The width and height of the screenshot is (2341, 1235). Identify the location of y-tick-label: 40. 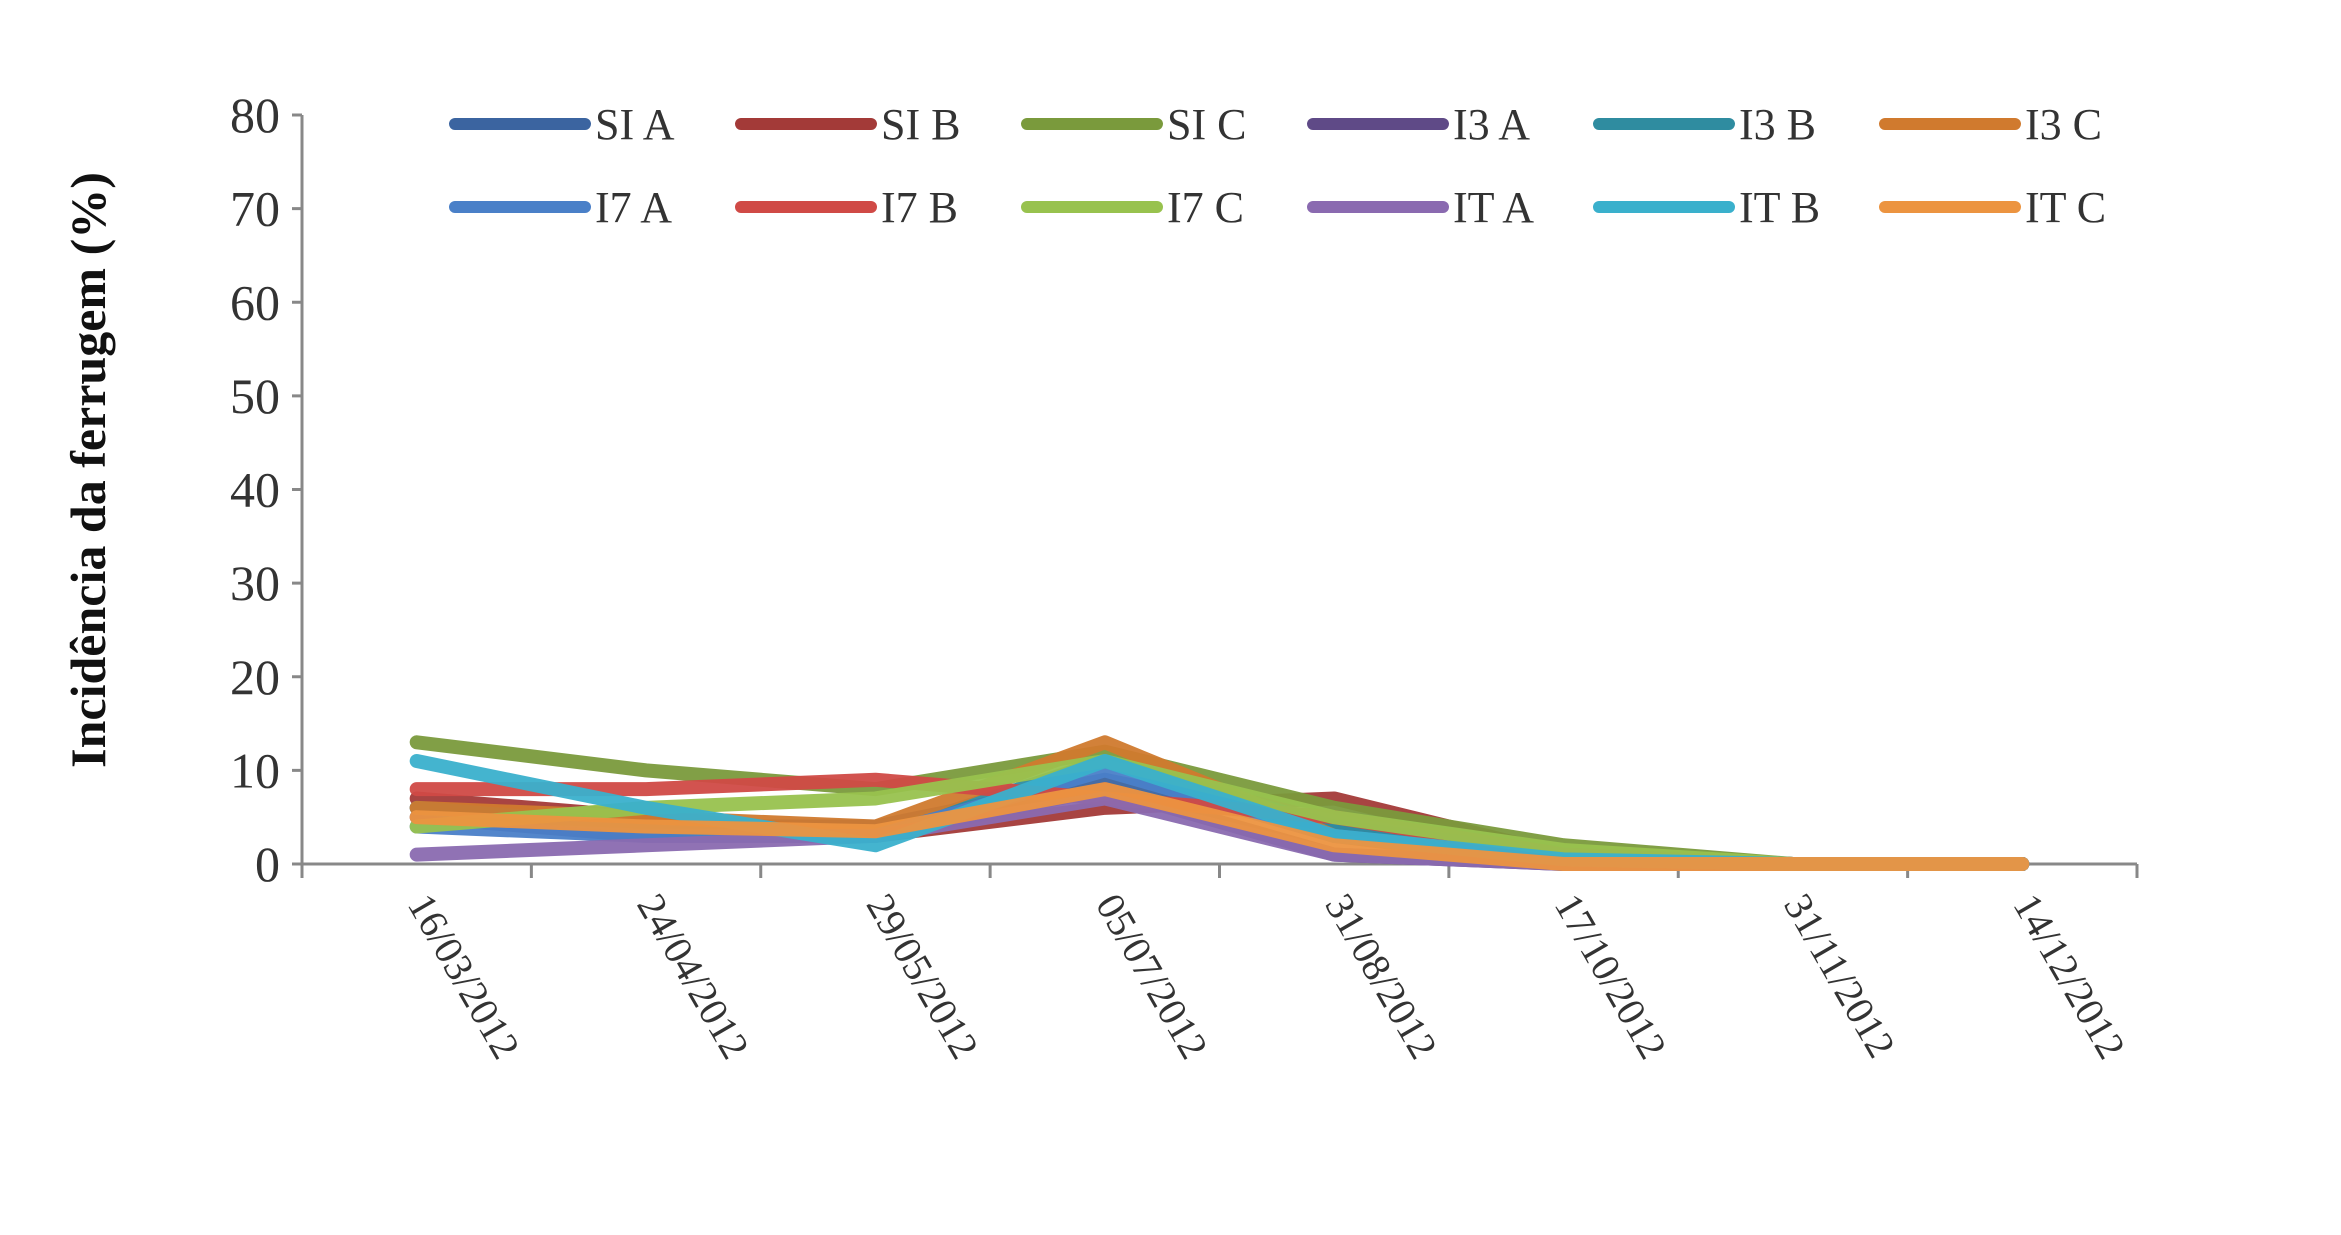
(255, 490).